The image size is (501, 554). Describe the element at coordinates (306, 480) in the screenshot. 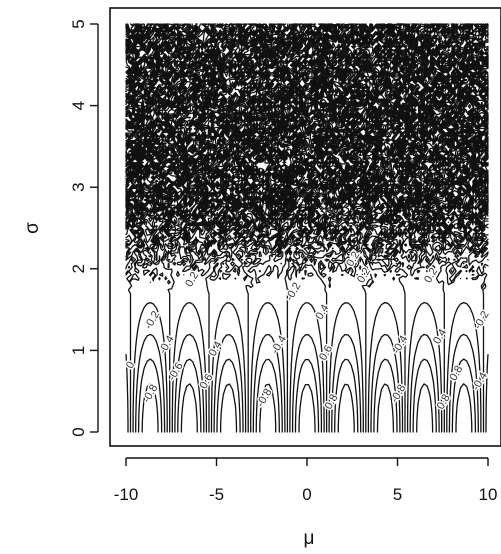

I see `x-axis: -10 -5 0 5 10` at that location.